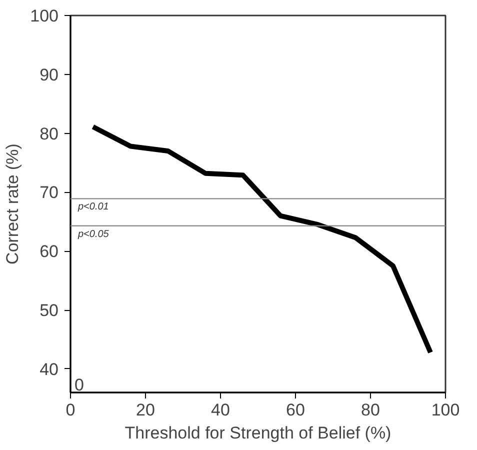 This screenshot has height=450, width=477. I want to click on annotation: 0, so click(79, 385).